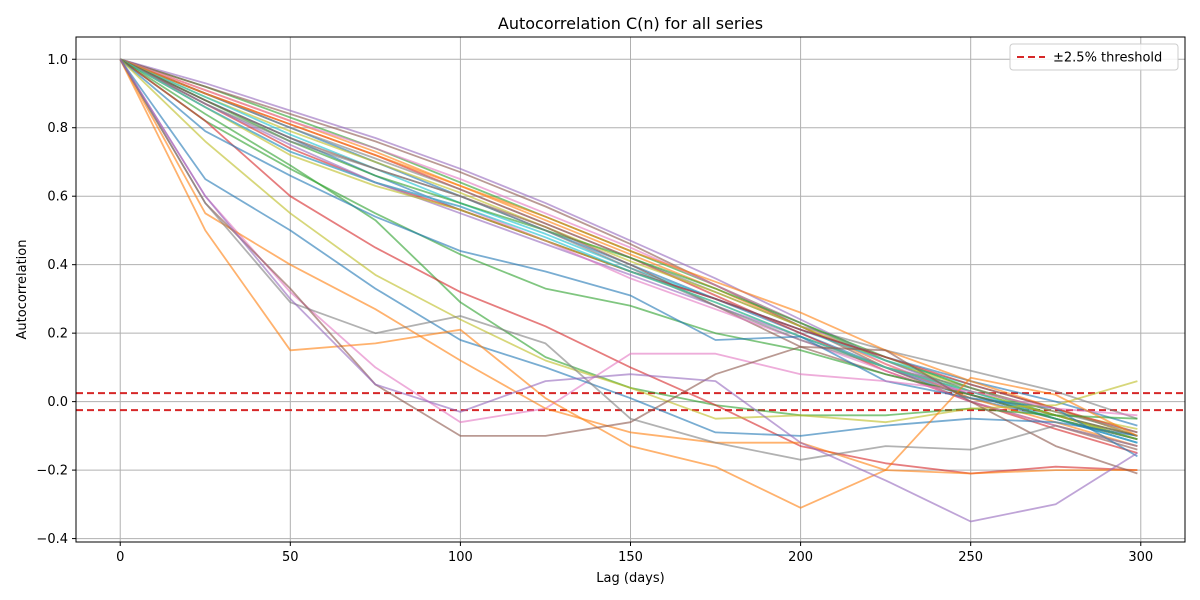  What do you see at coordinates (630, 23) in the screenshot?
I see `chart-title: Autocorrelation C(n) for all series` at bounding box center [630, 23].